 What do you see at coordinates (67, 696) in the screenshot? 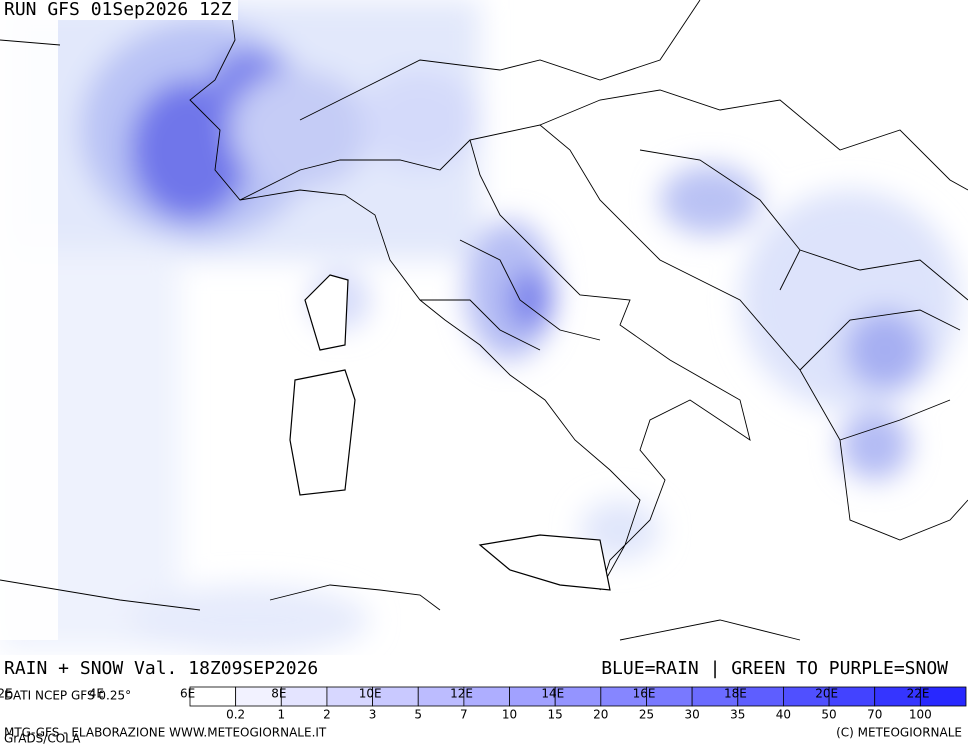
I see `source-label: DATI NCEP GFS 0.25°` at bounding box center [67, 696].